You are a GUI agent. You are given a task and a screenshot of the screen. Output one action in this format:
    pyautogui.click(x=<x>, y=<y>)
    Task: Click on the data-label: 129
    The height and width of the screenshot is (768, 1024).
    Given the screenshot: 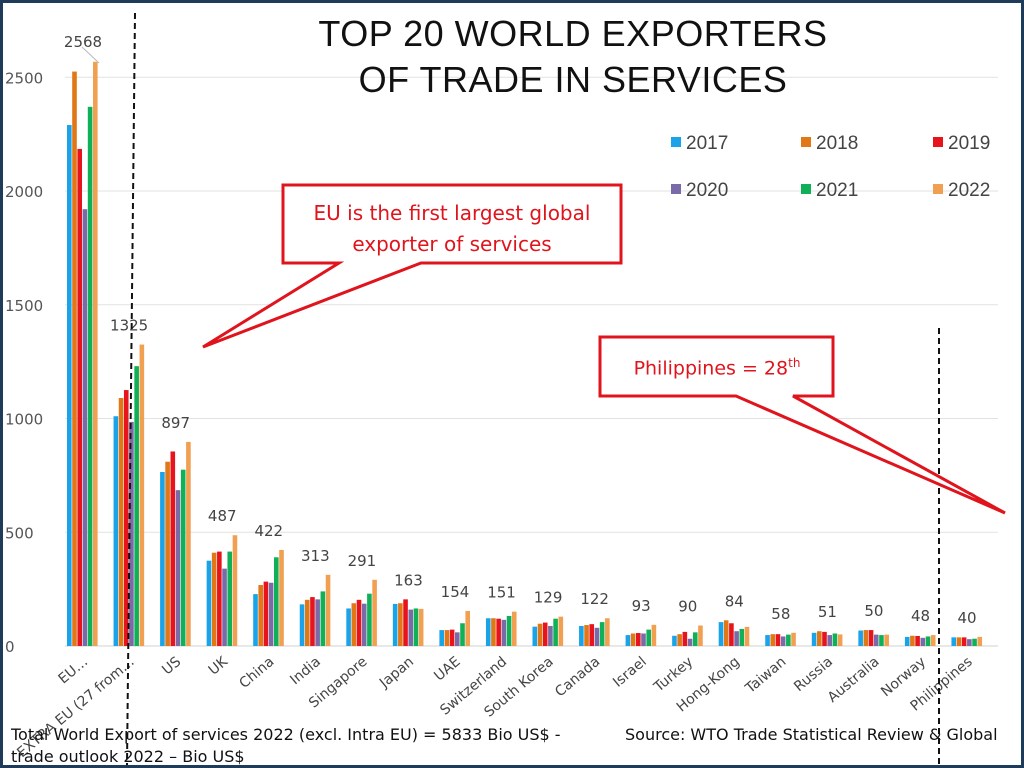 What is the action you would take?
    pyautogui.click(x=548, y=598)
    